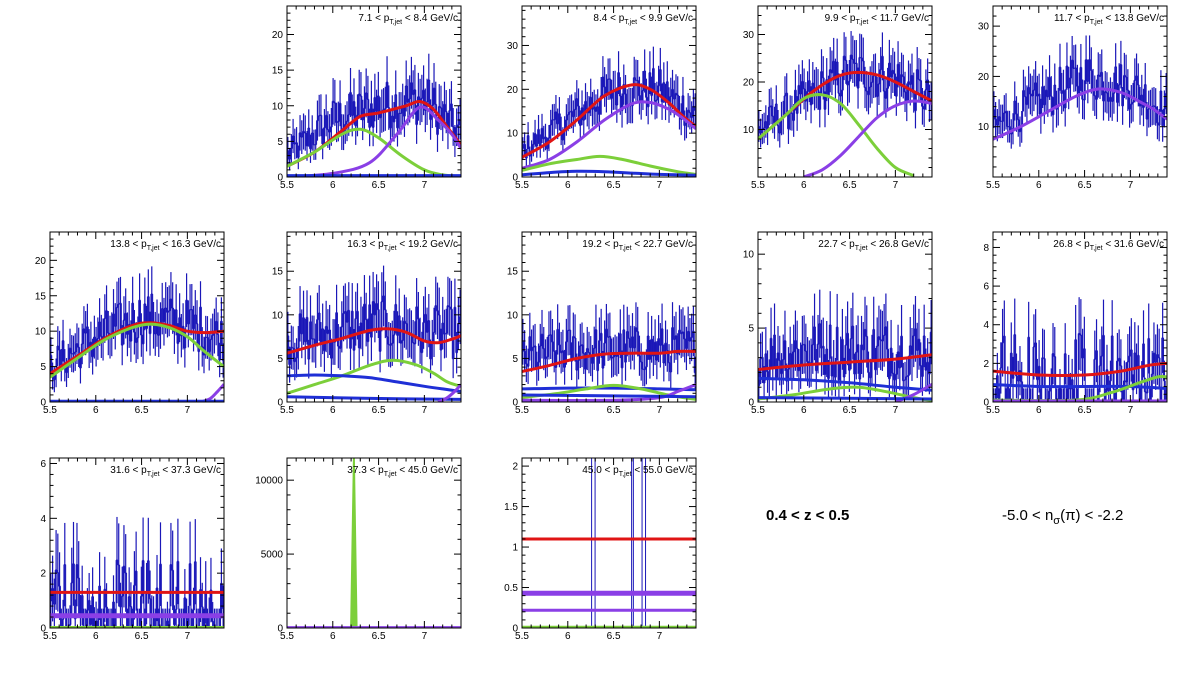  Describe the element at coordinates (877, 19) in the screenshot. I see `panel-title: 9.9 < pT,jet < 11.7 GeV/c` at that location.